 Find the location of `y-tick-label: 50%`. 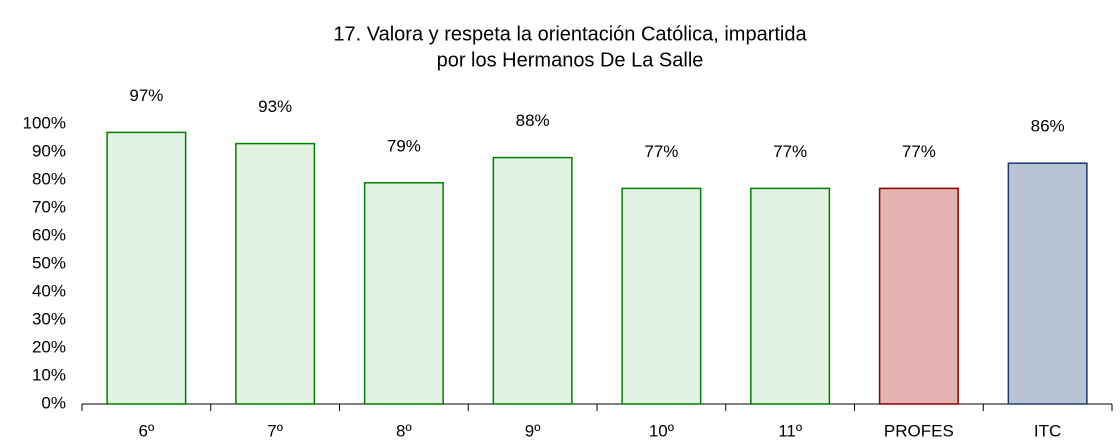

y-tick-label: 50% is located at coordinates (49, 262).